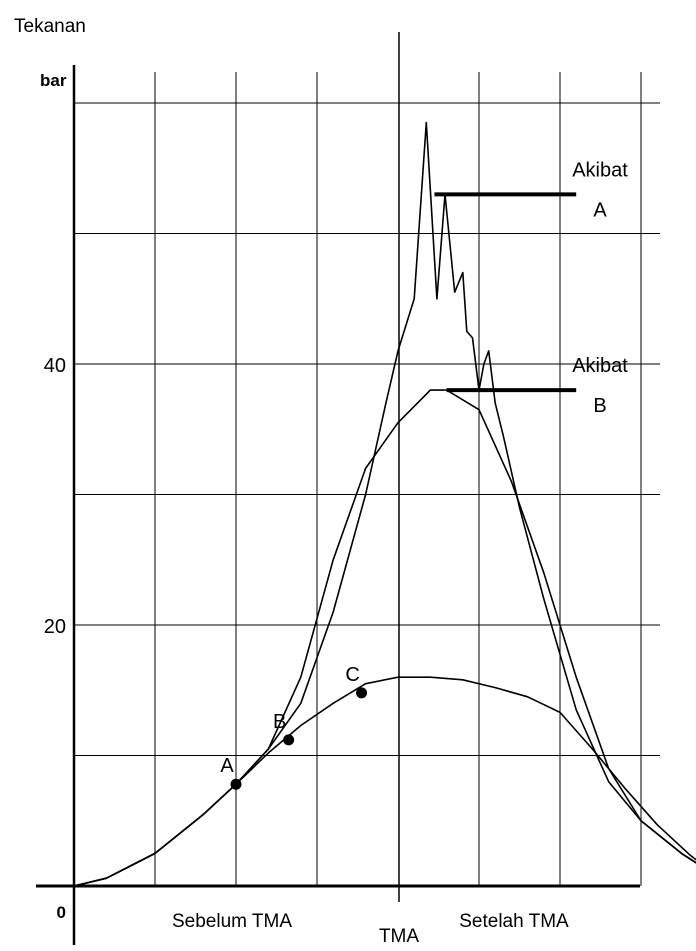 The height and width of the screenshot is (951, 696). What do you see at coordinates (531, 288) in the screenshot?
I see `chart-annotations: Akibat A Akibat B` at bounding box center [531, 288].